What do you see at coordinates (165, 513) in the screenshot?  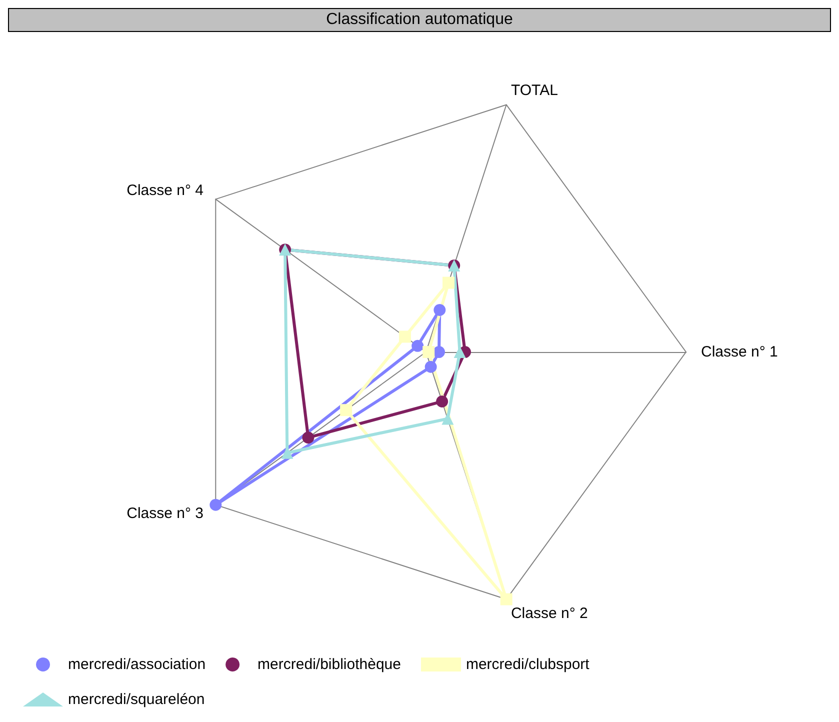 I see `spoke-label: Classe n° 3` at bounding box center [165, 513].